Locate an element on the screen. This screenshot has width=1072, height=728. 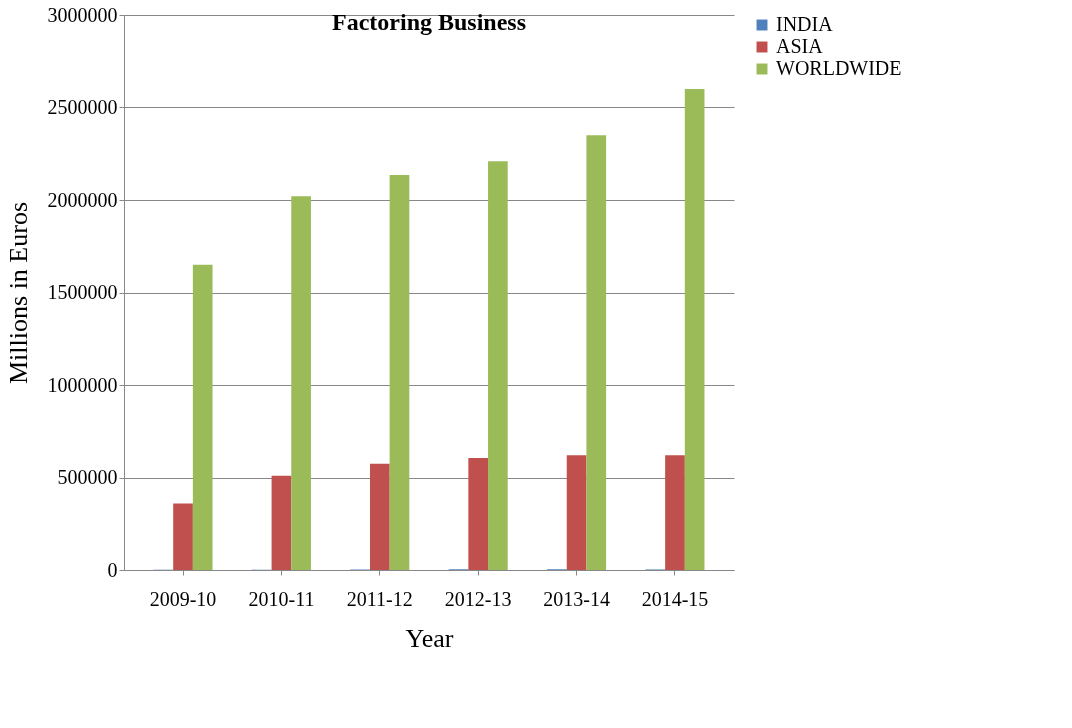
x-tick-label: 2010-11 is located at coordinates (281, 598).